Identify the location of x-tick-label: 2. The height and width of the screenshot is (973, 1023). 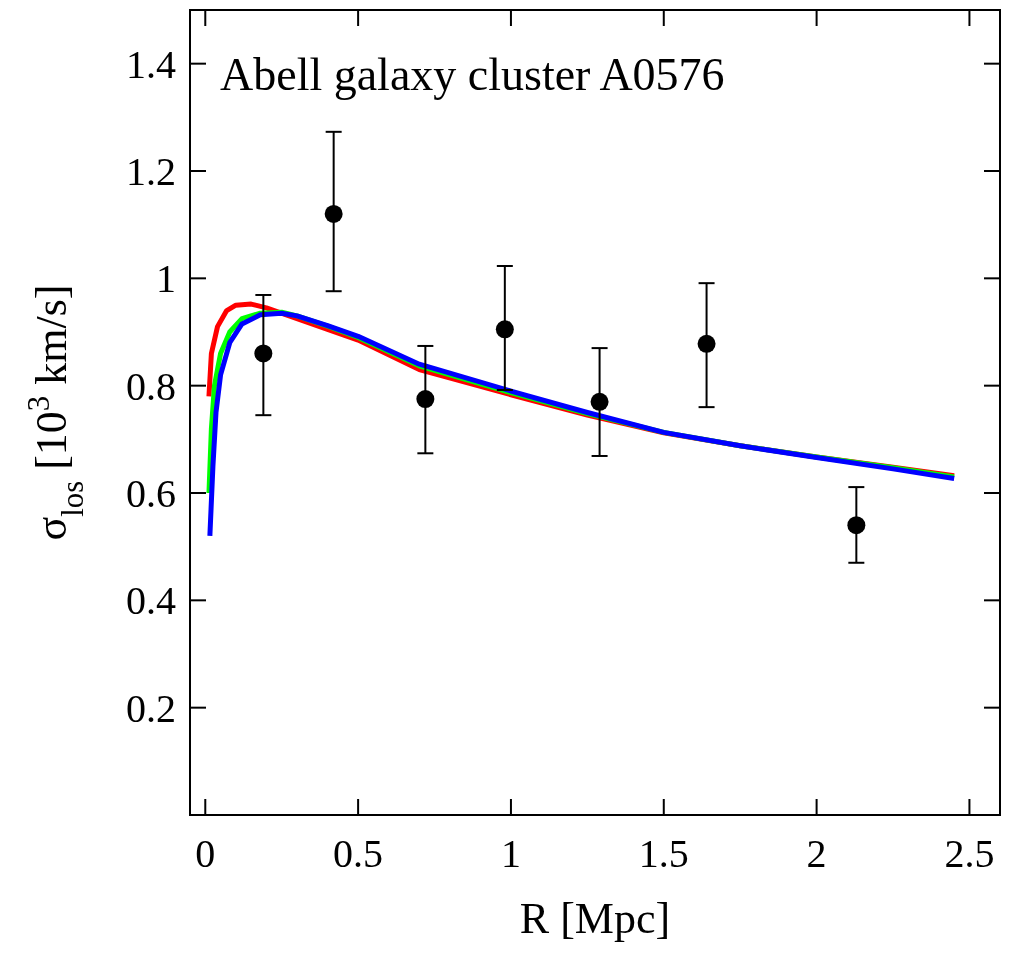
(816, 853).